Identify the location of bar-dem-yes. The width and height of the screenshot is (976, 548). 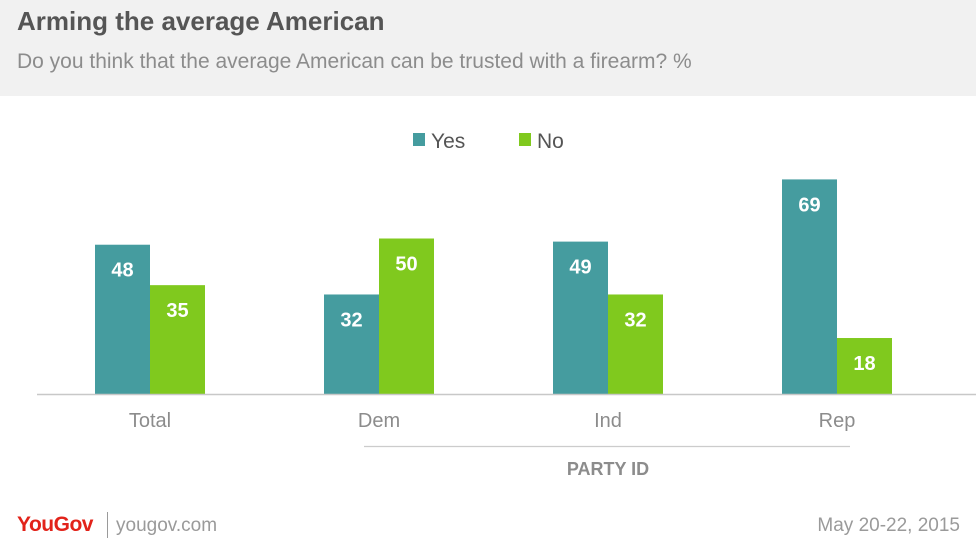
(351, 344).